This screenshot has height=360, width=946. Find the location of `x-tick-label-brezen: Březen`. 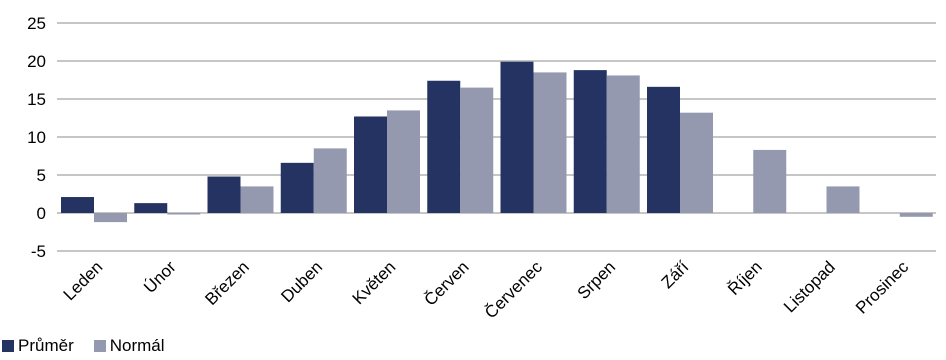

x-tick-label-brezen: Březen is located at coordinates (227, 283).